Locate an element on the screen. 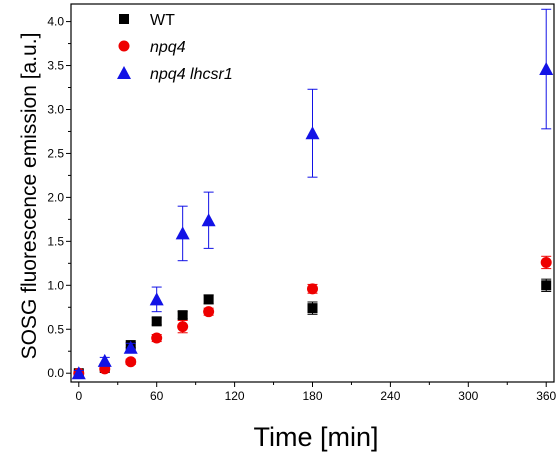 This screenshot has width=556, height=452. x-tick-label: 240 is located at coordinates (390, 396).